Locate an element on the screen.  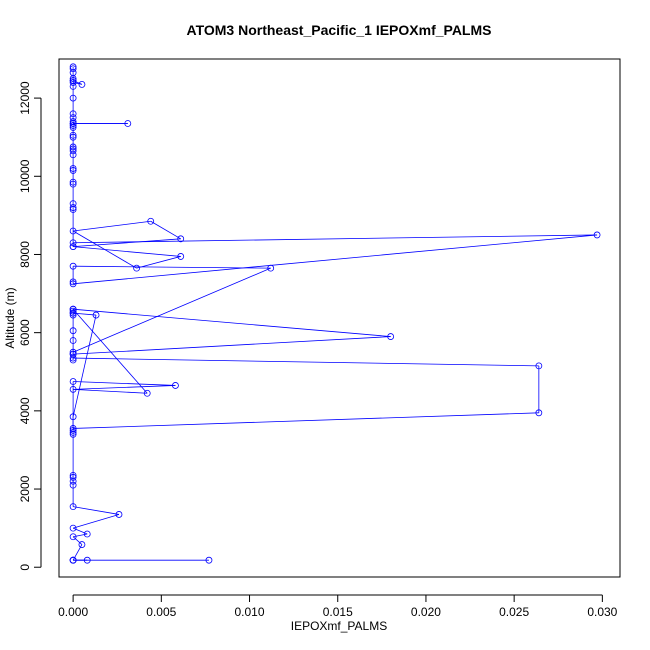
y-tick-label: 2000 is located at coordinates (25, 488).